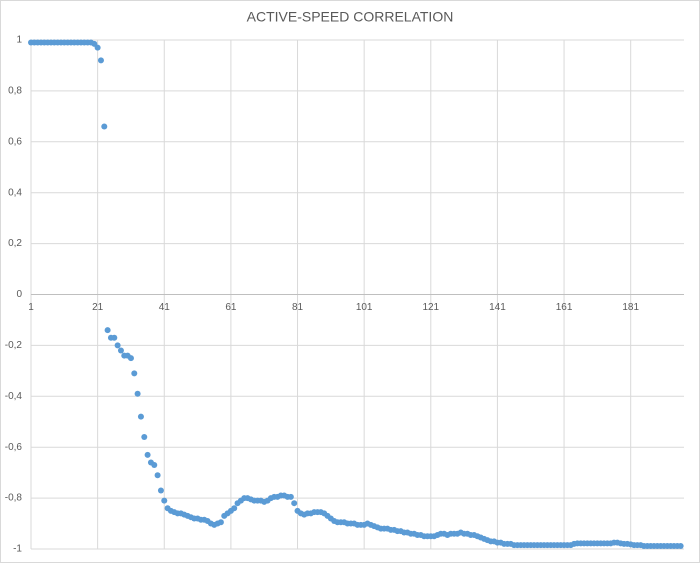 The height and width of the screenshot is (563, 700). Describe the element at coordinates (14, 345) in the screenshot. I see `y-tick-label: -0,2` at that location.